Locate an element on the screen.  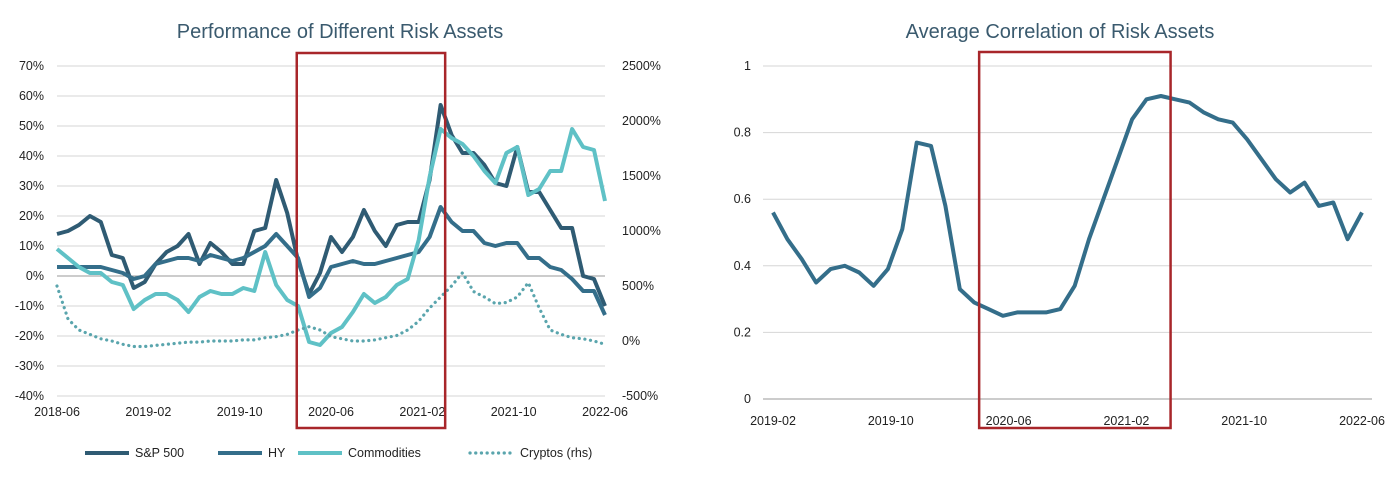
y-tick-label: 60% is located at coordinates (31, 96).